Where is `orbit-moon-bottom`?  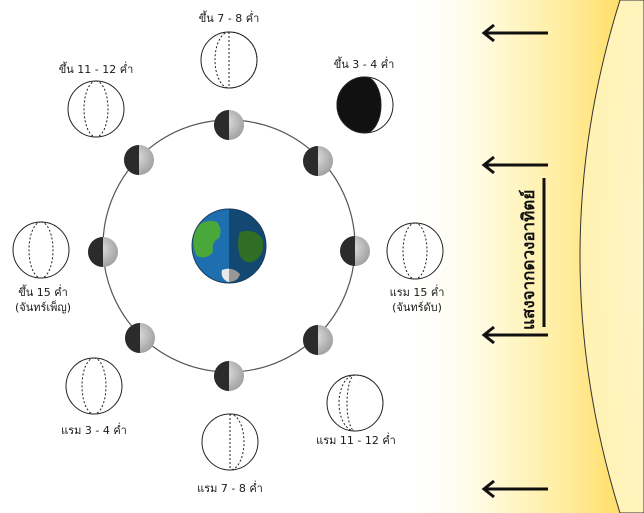 orbit-moon-bottom is located at coordinates (229, 376).